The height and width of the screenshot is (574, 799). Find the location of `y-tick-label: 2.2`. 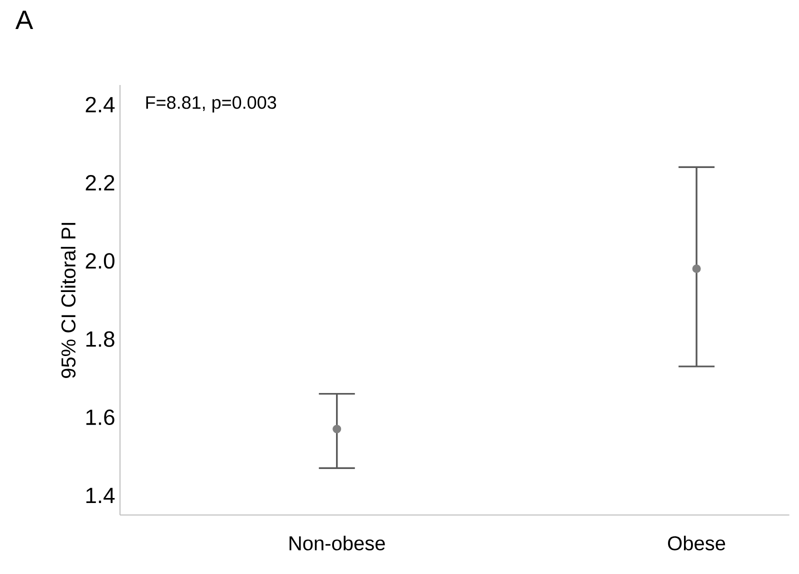

y-tick-label: 2.2 is located at coordinates (100, 182).